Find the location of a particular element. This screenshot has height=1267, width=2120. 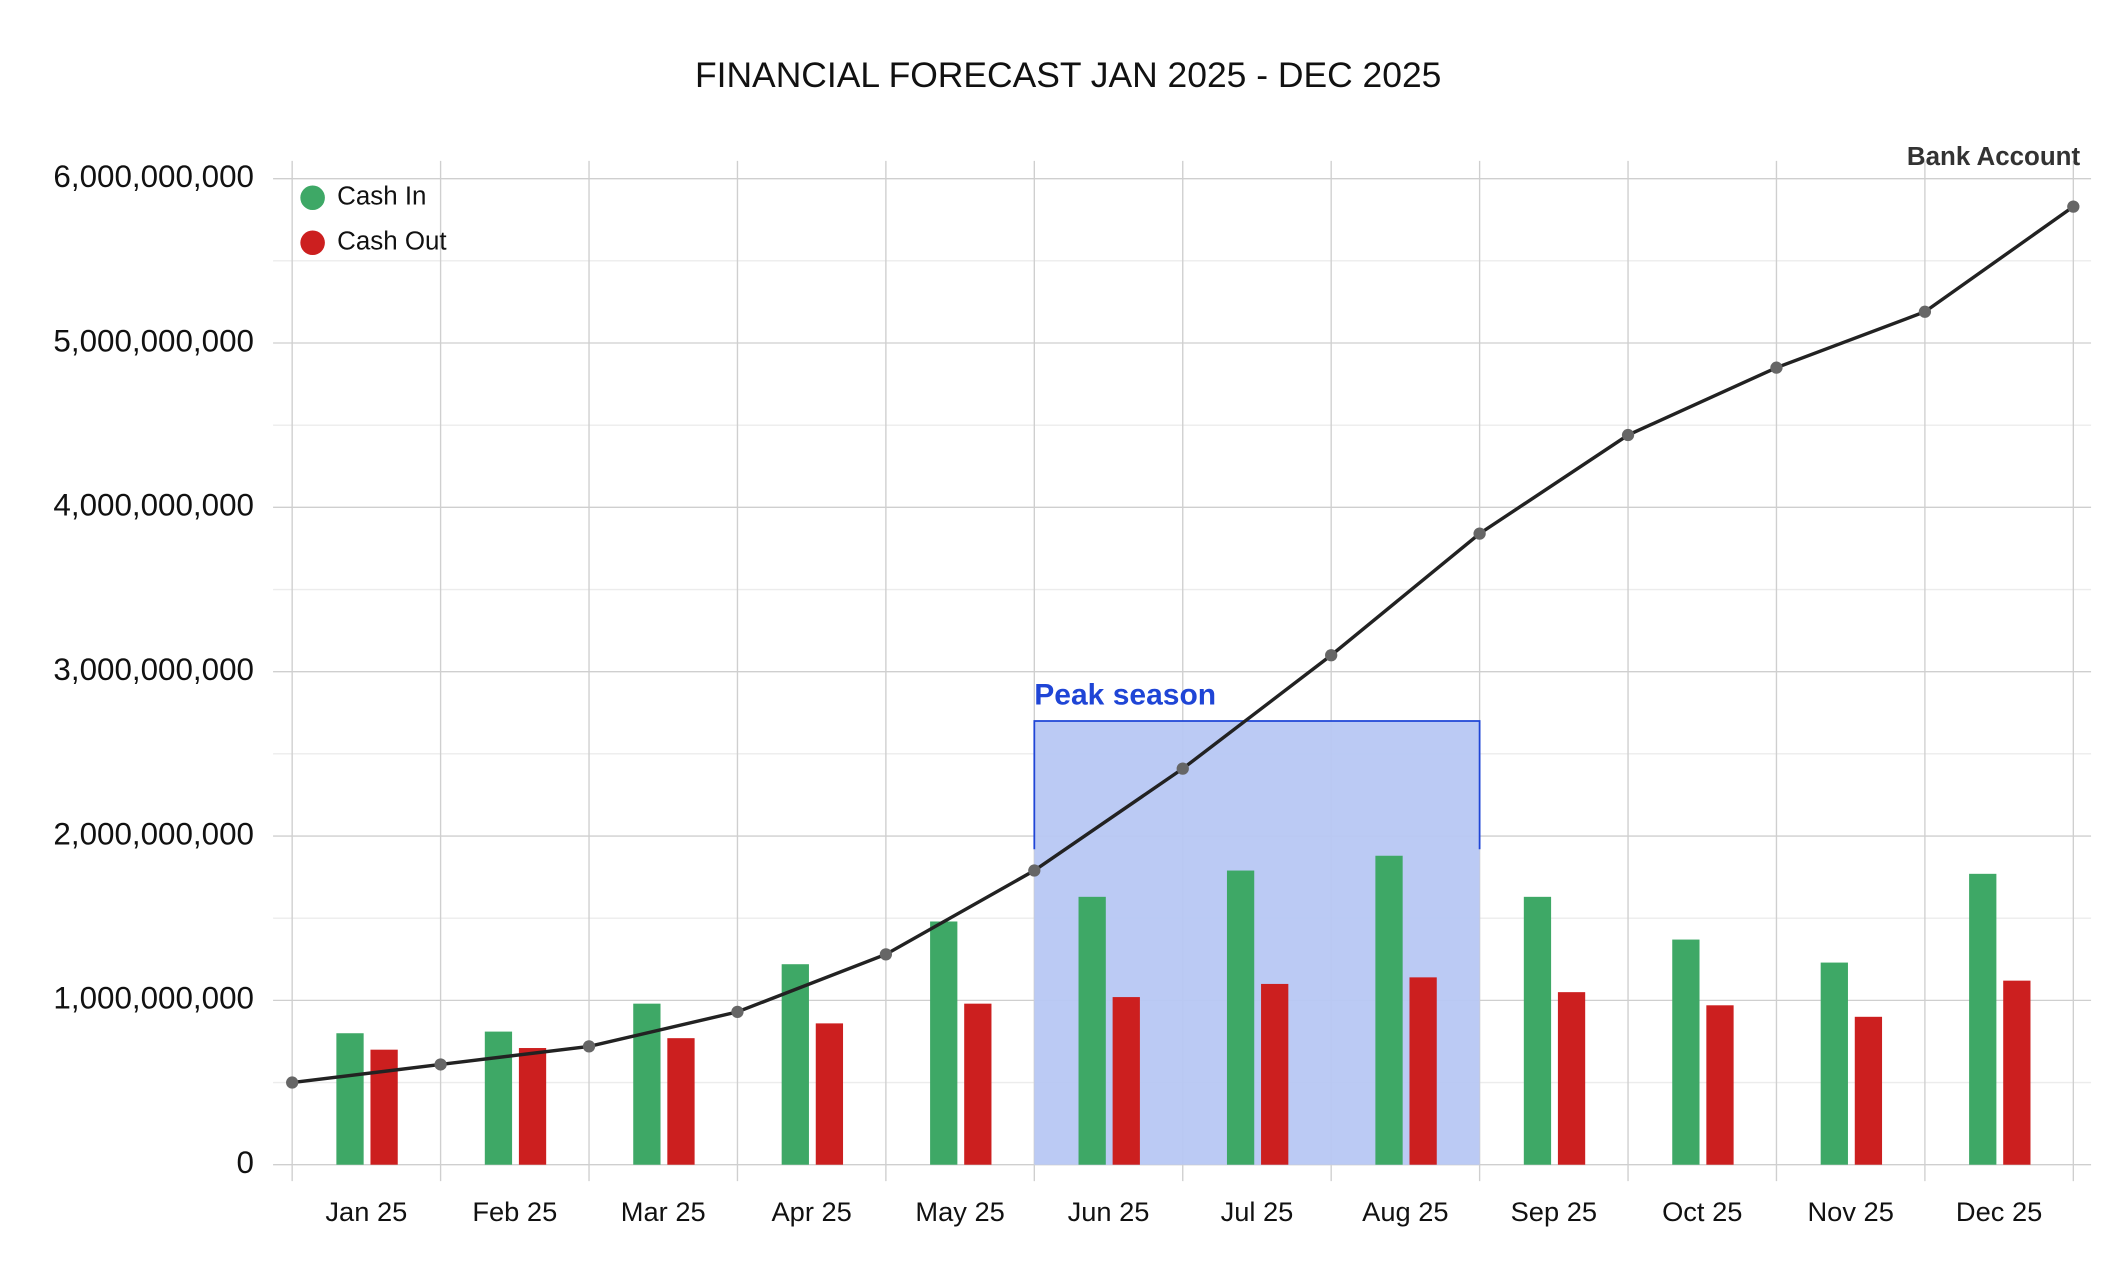

legend-label: Cash Out is located at coordinates (392, 242).